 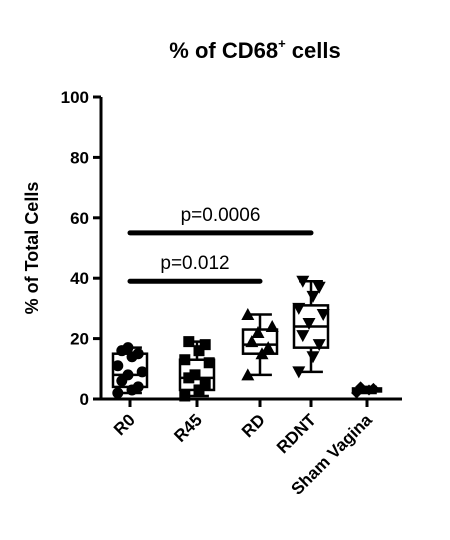 What do you see at coordinates (79, 278) in the screenshot?
I see `y-tick-label-40: 40` at bounding box center [79, 278].